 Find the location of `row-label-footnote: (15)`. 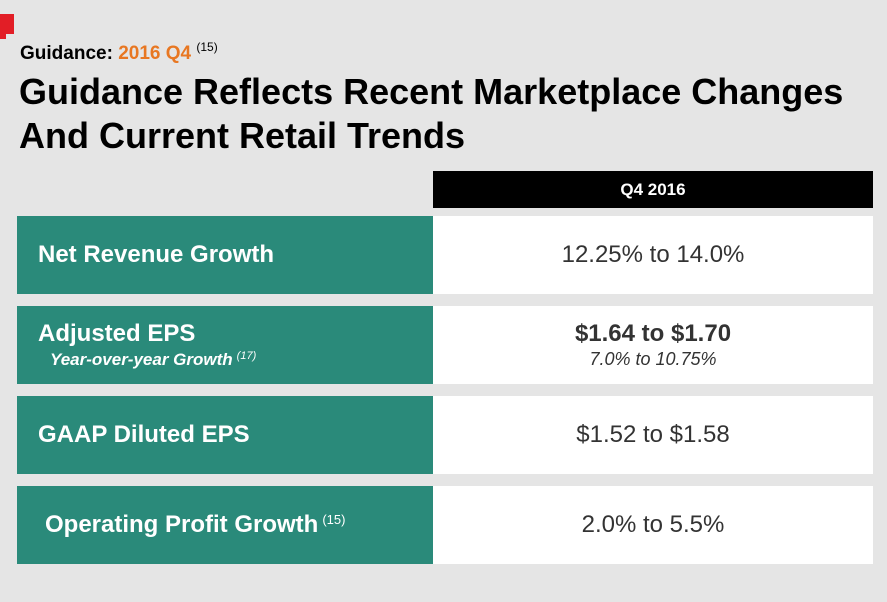

row-label-footnote: (15) is located at coordinates (334, 519).